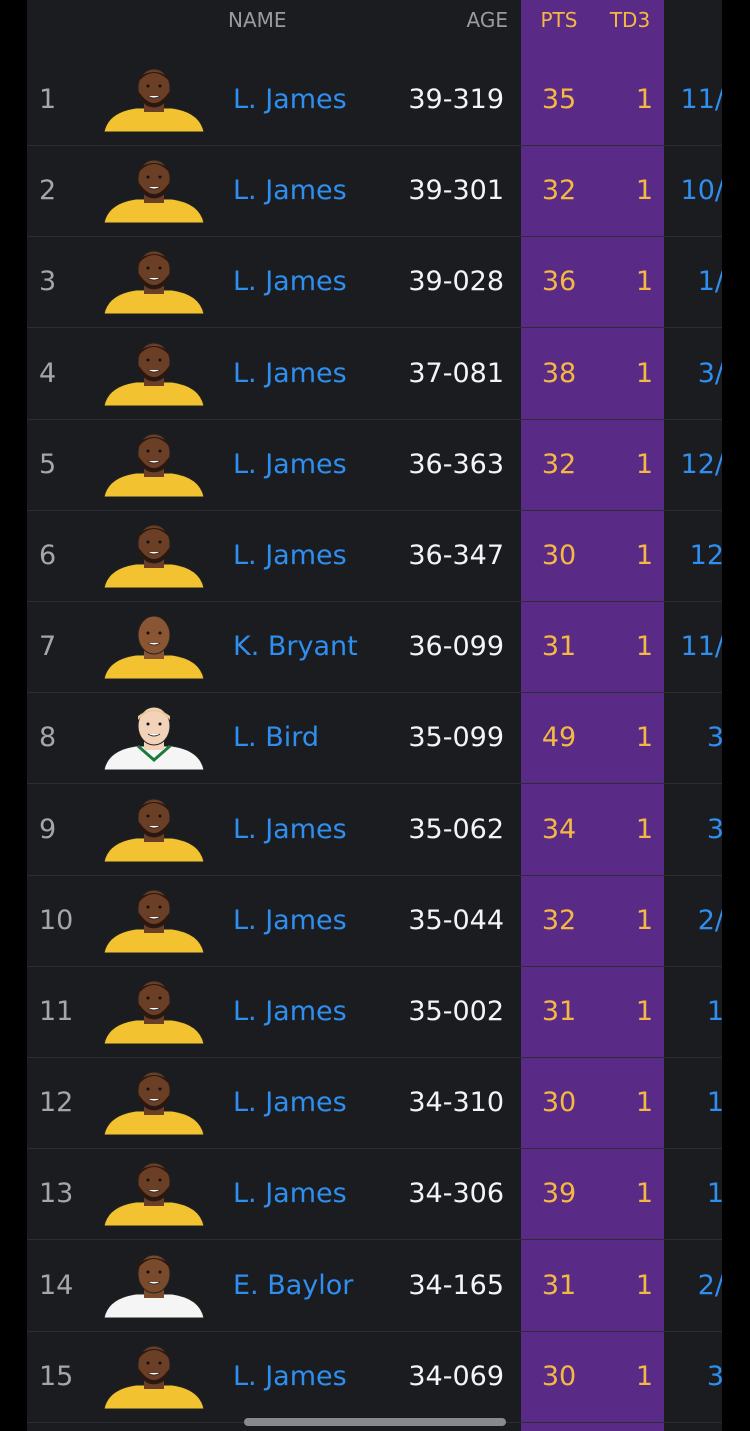 This screenshot has width=750, height=1431. What do you see at coordinates (374, 1377) in the screenshot?
I see `player-row: 15 L. James 34-069 30 1 3` at bounding box center [374, 1377].